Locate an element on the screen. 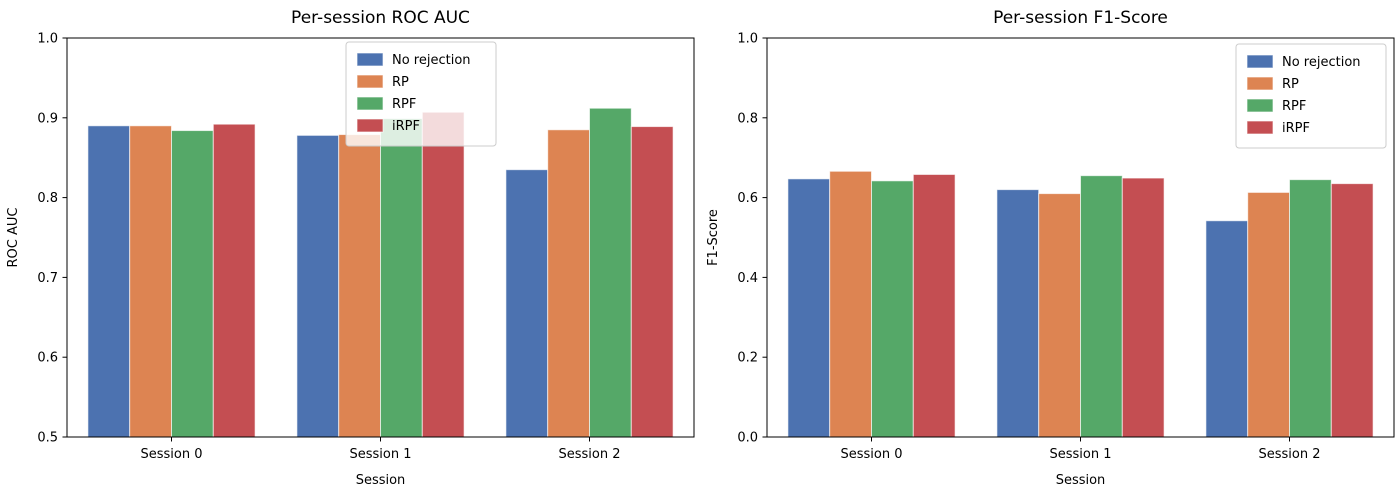  y-tick-label: 0.0 is located at coordinates (747, 438).